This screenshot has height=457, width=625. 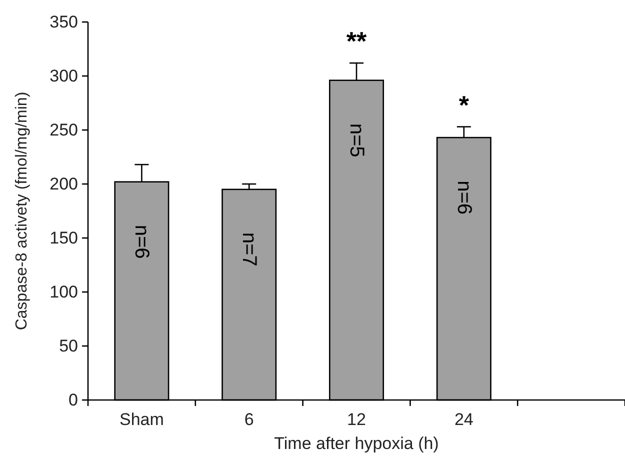 What do you see at coordinates (64, 184) in the screenshot?
I see `y-tick-label: 200` at bounding box center [64, 184].